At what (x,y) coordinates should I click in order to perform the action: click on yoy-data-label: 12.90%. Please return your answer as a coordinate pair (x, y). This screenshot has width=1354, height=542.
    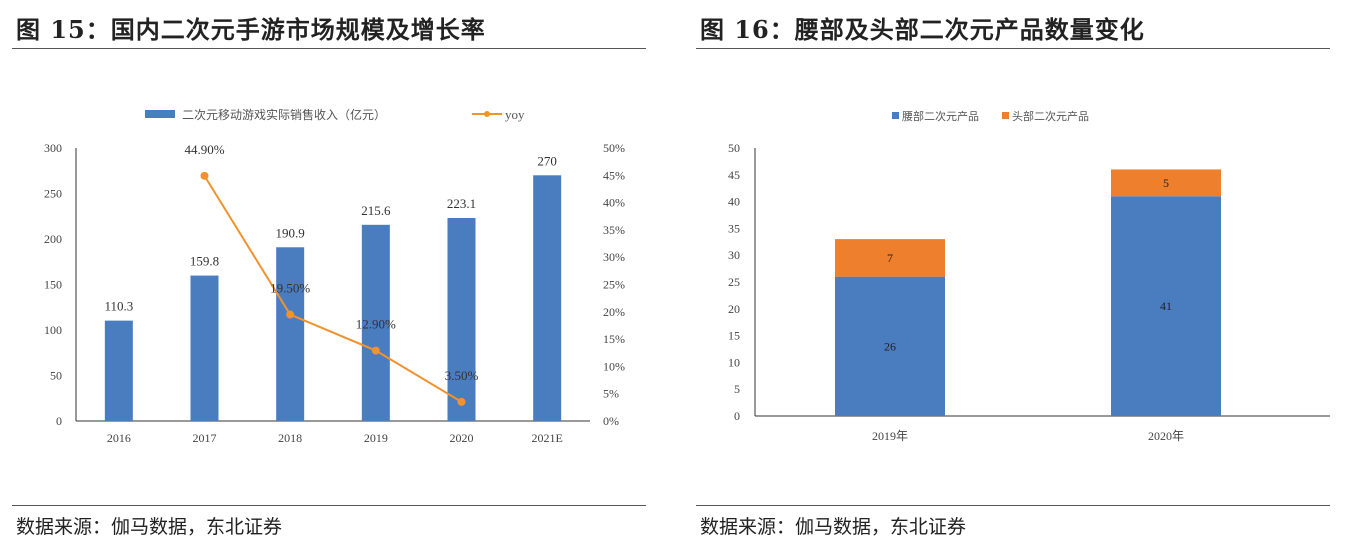
    Looking at the image, I should click on (376, 324).